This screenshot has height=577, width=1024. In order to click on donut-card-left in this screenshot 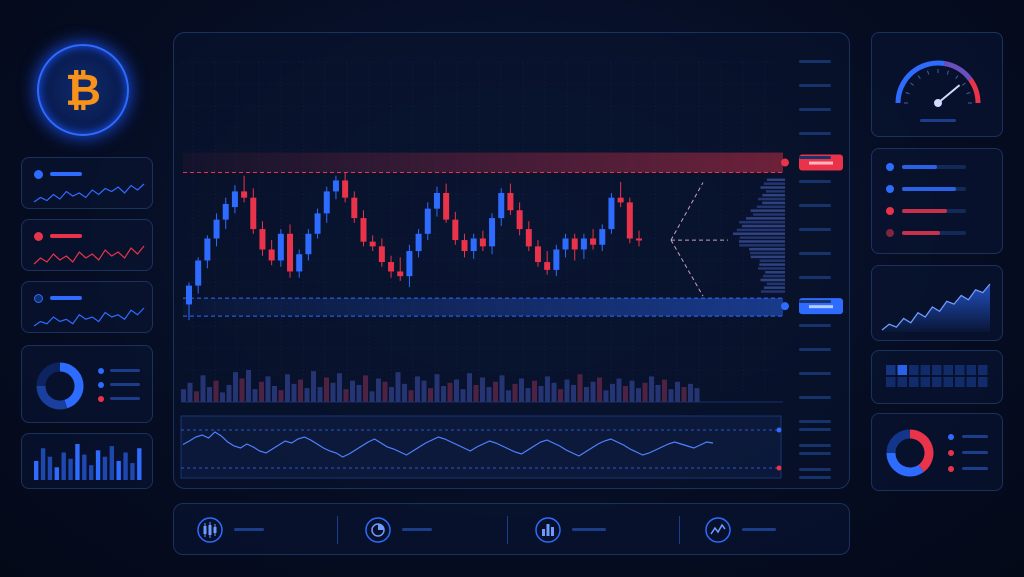, I will do `click(87, 384)`.